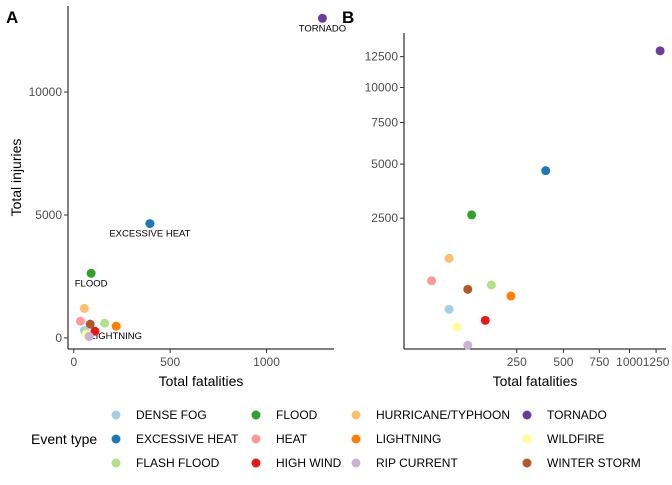 Image resolution: width=672 pixels, height=485 pixels. What do you see at coordinates (546, 171) in the screenshot?
I see `panel-b-point-excessive-heat` at bounding box center [546, 171].